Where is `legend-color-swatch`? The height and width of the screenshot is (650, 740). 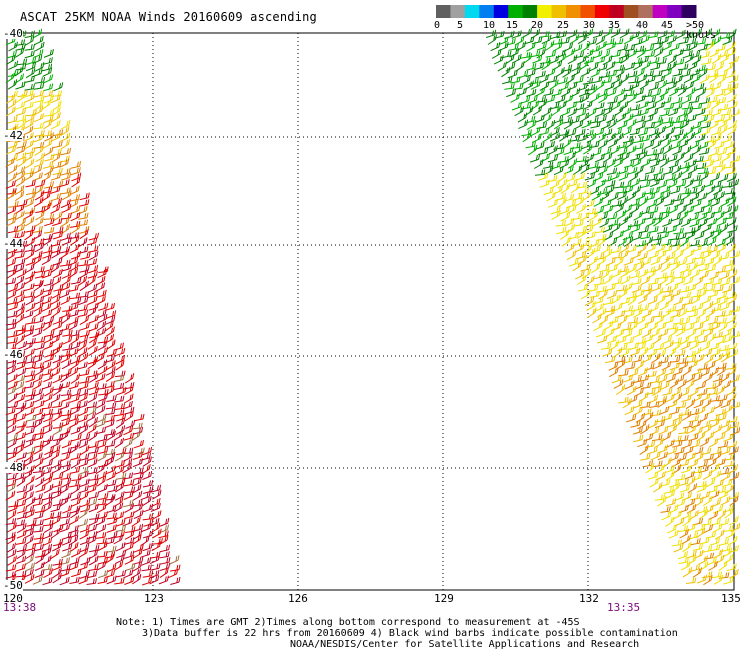
legend-color-swatch is located at coordinates (472, 11).